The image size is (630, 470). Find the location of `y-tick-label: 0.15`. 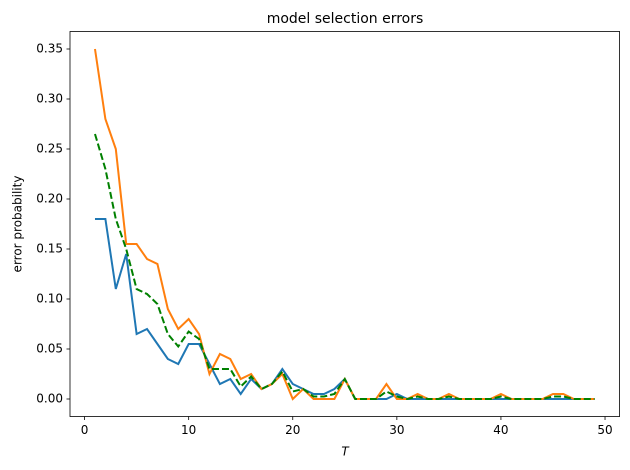

y-tick-label: 0.15 is located at coordinates (49, 249).